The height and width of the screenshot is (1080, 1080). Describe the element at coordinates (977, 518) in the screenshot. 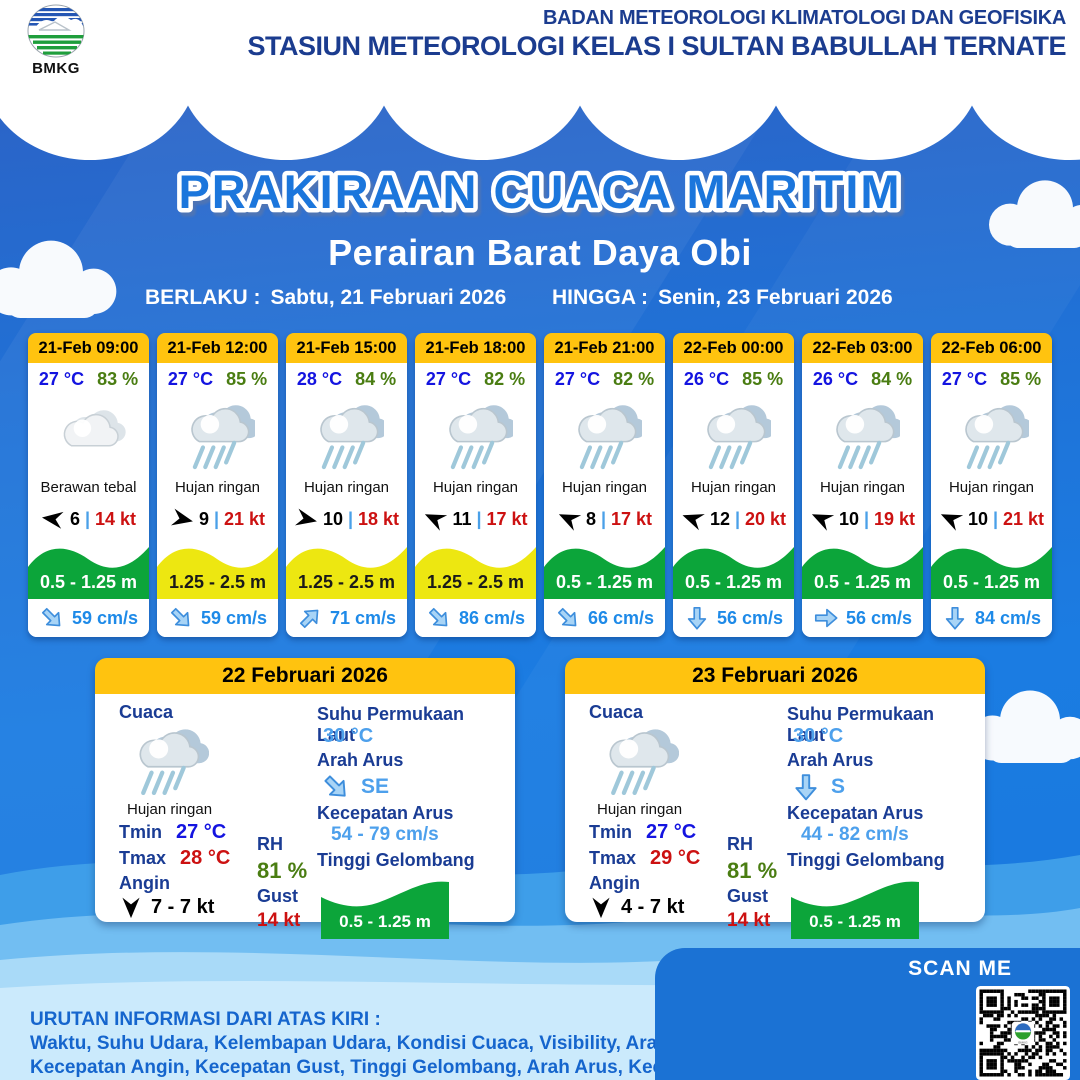

I see `visibility-value: 10` at that location.